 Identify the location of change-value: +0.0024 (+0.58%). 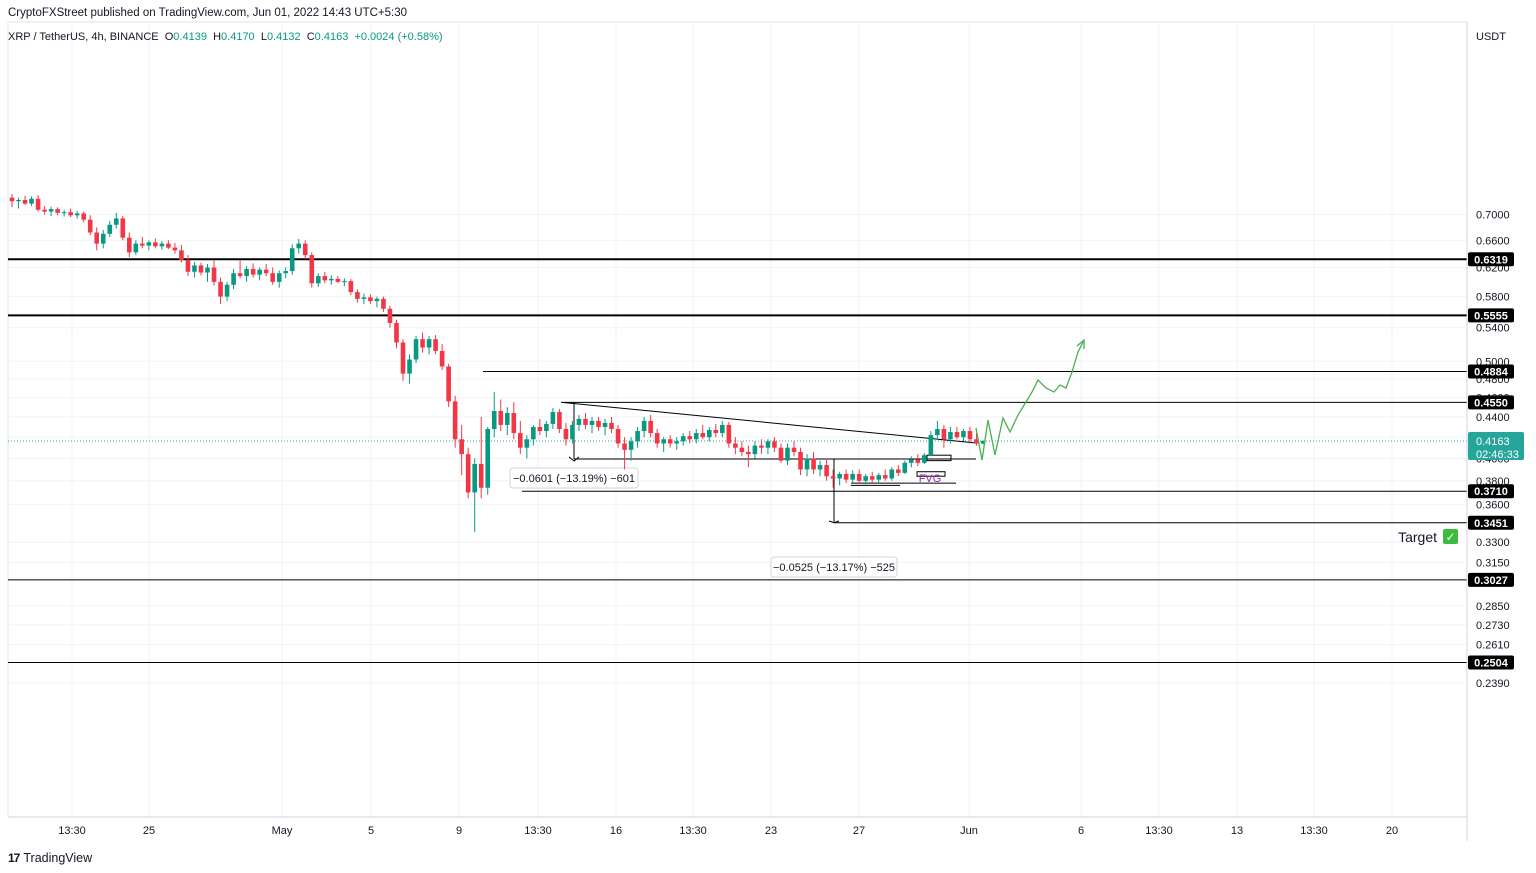
(398, 37).